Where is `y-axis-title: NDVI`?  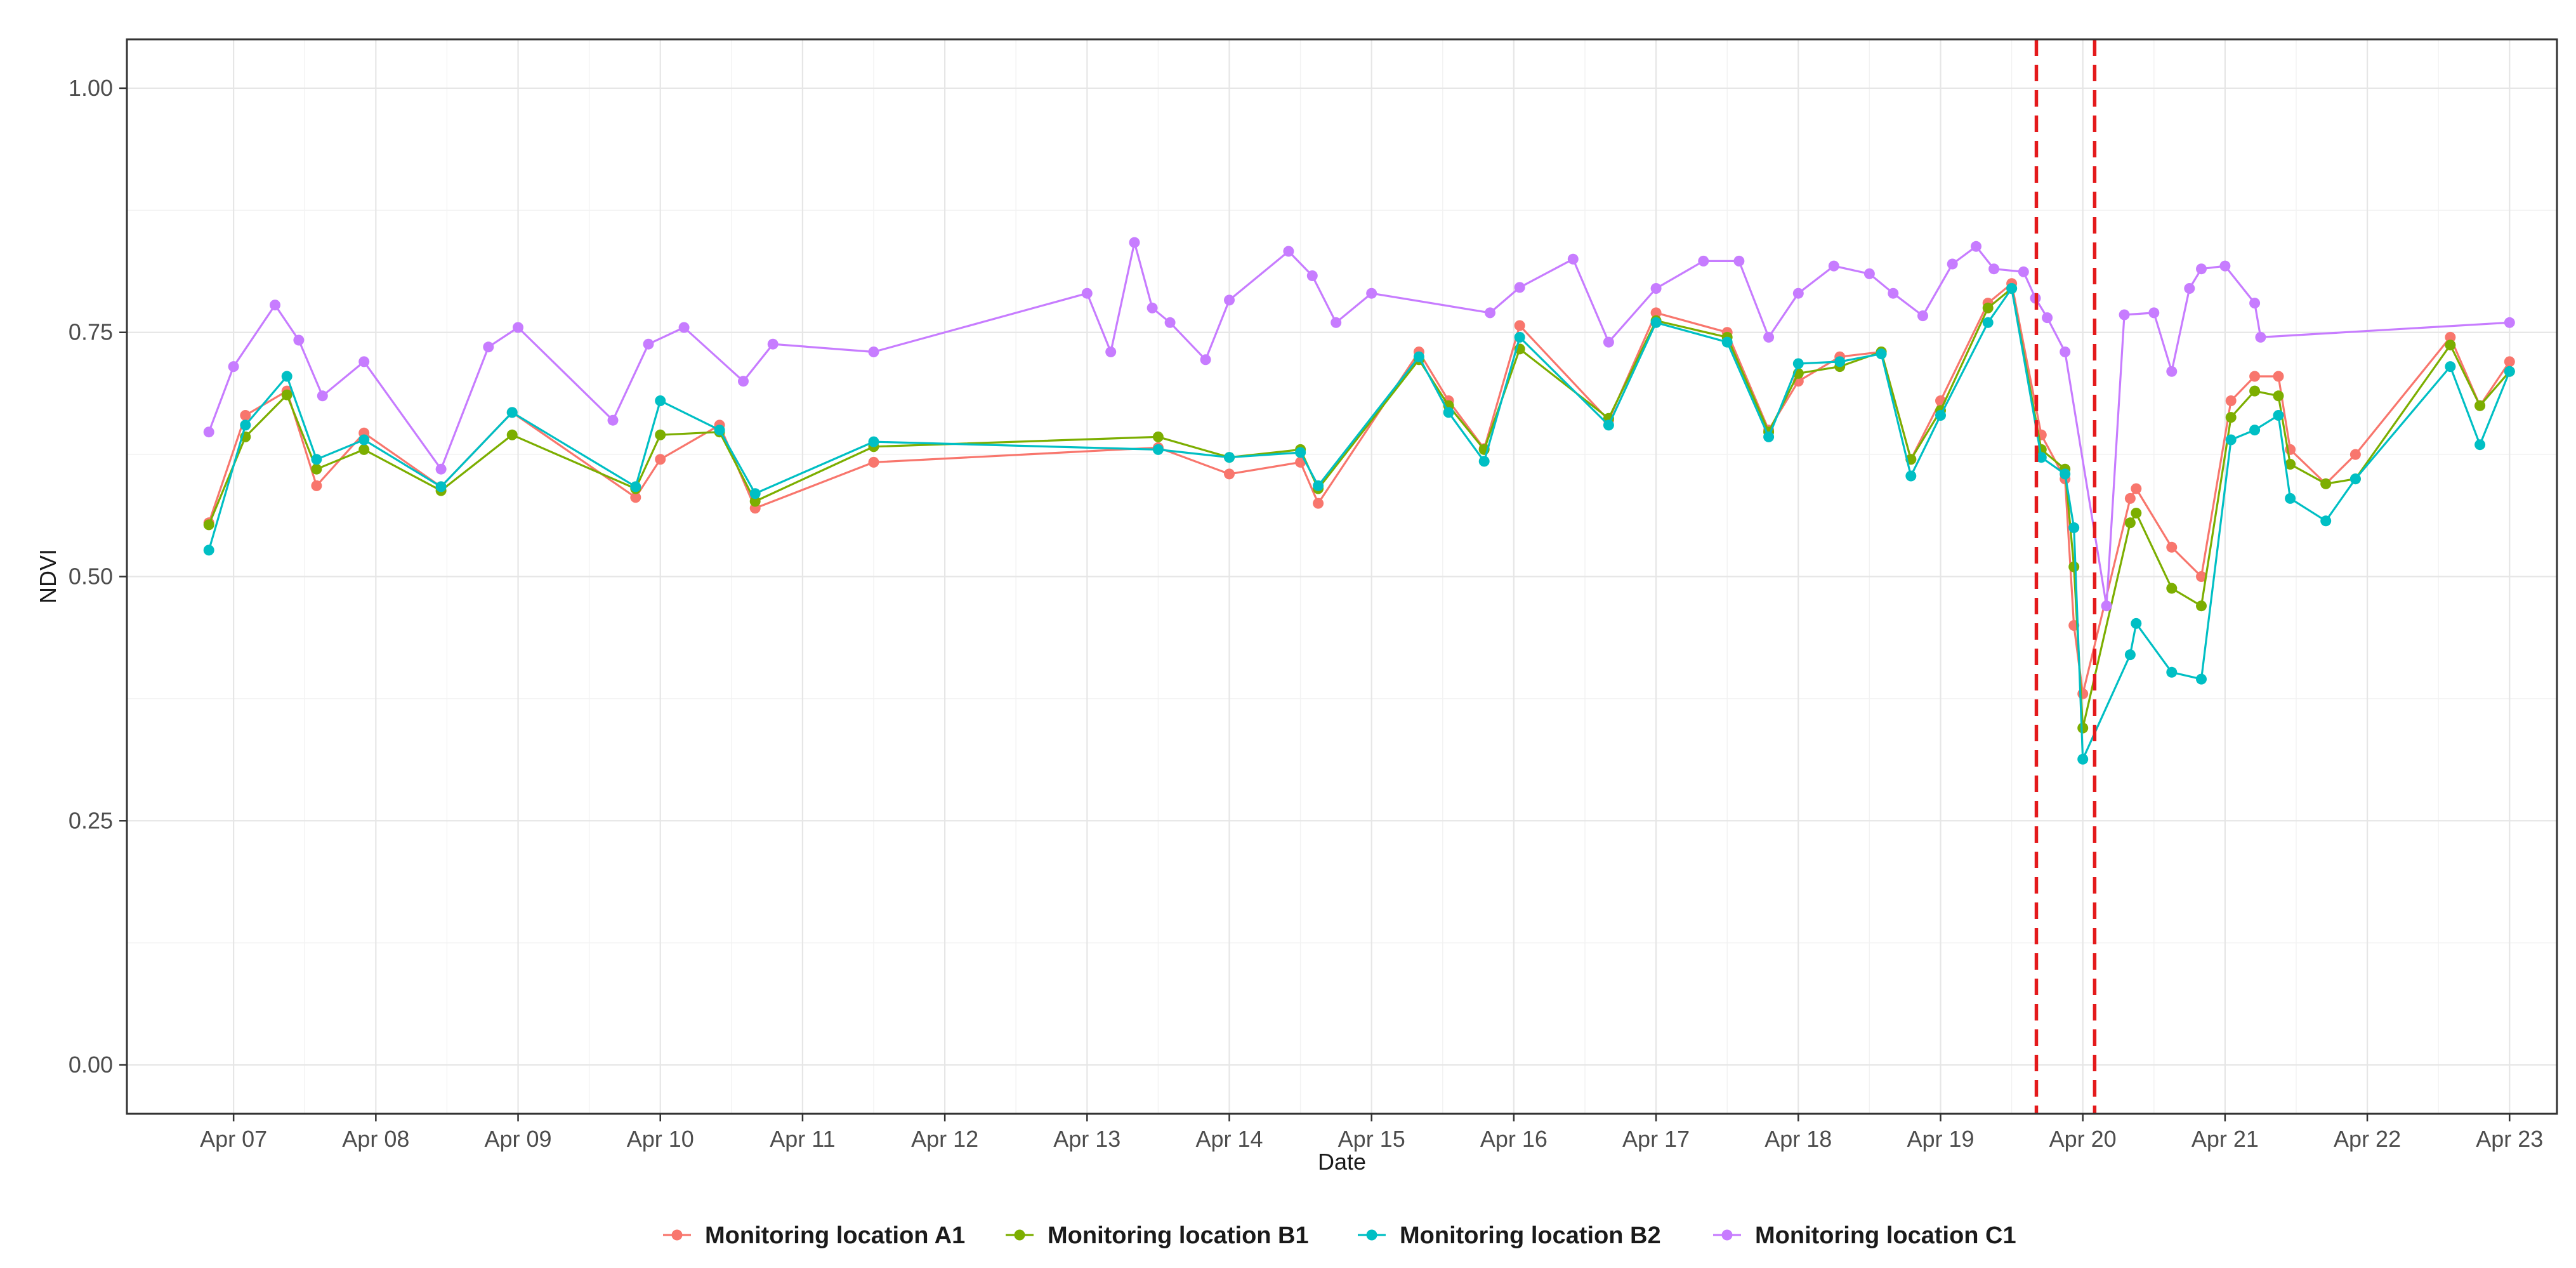 y-axis-title: NDVI is located at coordinates (48, 576).